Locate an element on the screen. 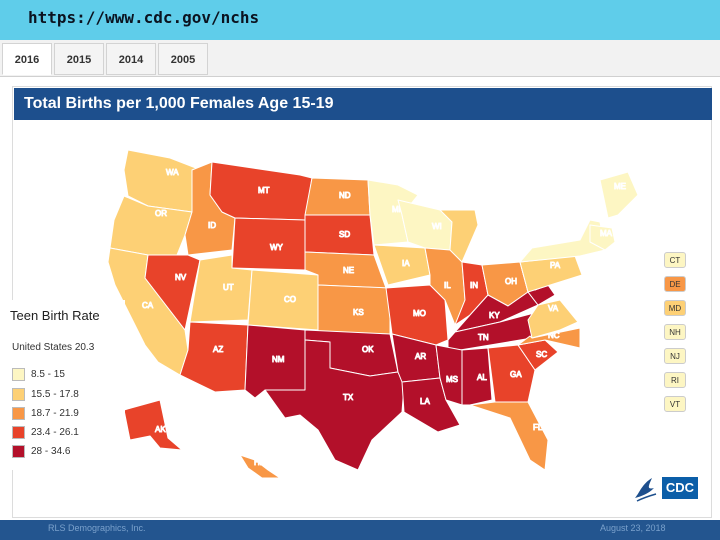  small-state-vt: VT is located at coordinates (675, 404).